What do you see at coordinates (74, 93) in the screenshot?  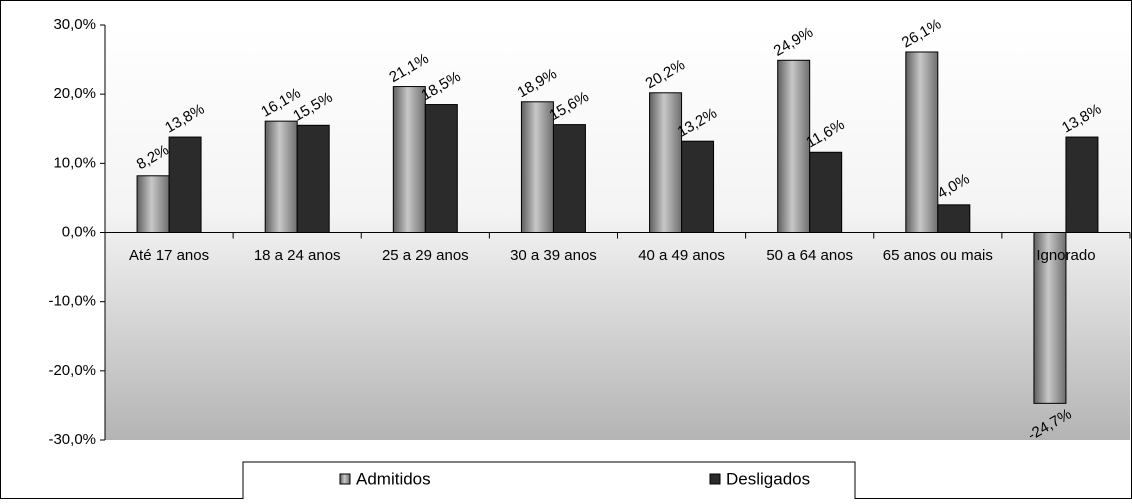 I see `y-tick-label: 20,0%` at bounding box center [74, 93].